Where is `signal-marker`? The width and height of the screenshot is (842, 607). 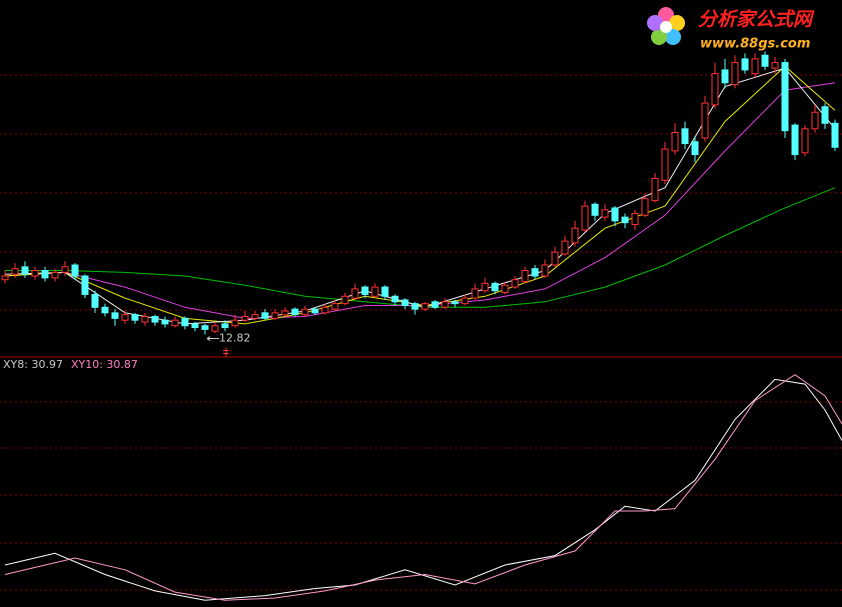
signal-marker is located at coordinates (226, 352).